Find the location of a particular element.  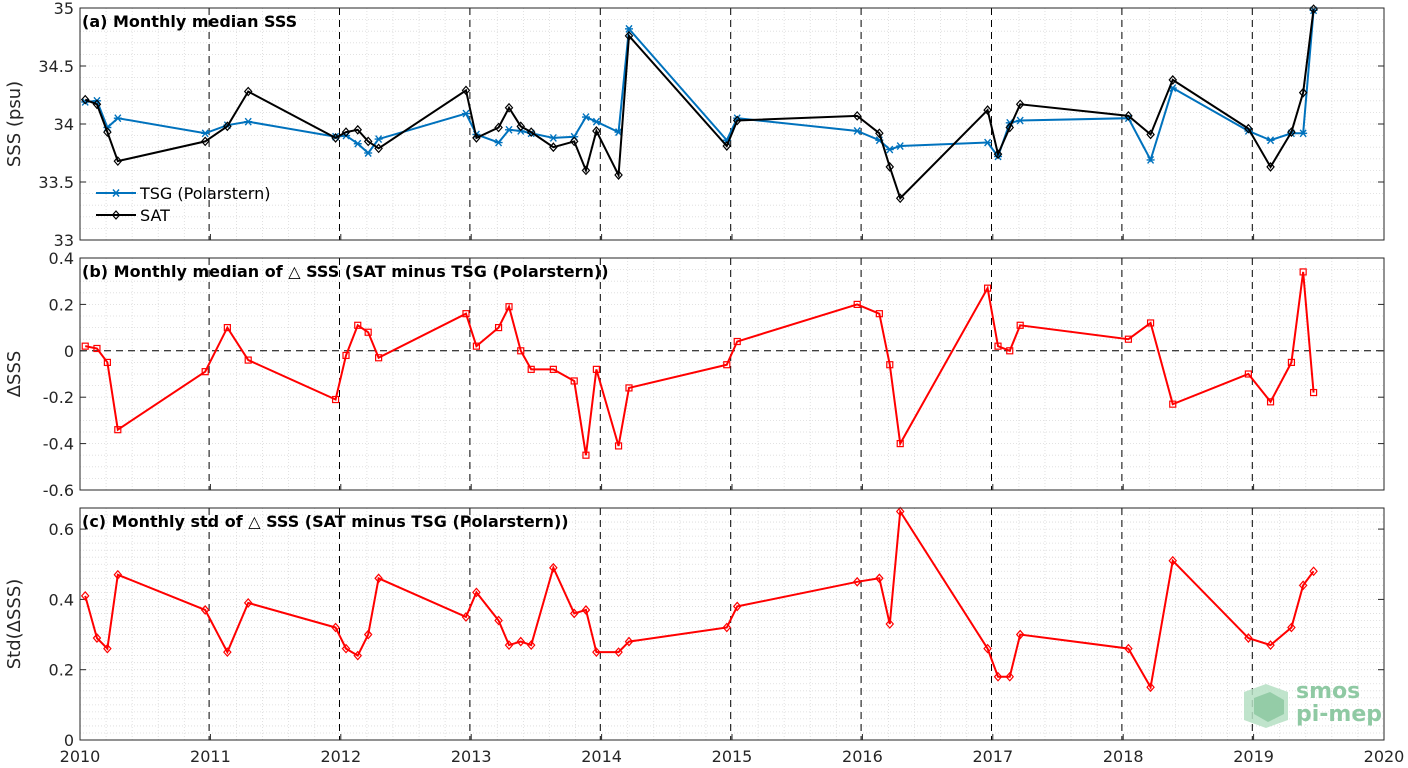

x-tick-label: 2015 is located at coordinates (732, 756).